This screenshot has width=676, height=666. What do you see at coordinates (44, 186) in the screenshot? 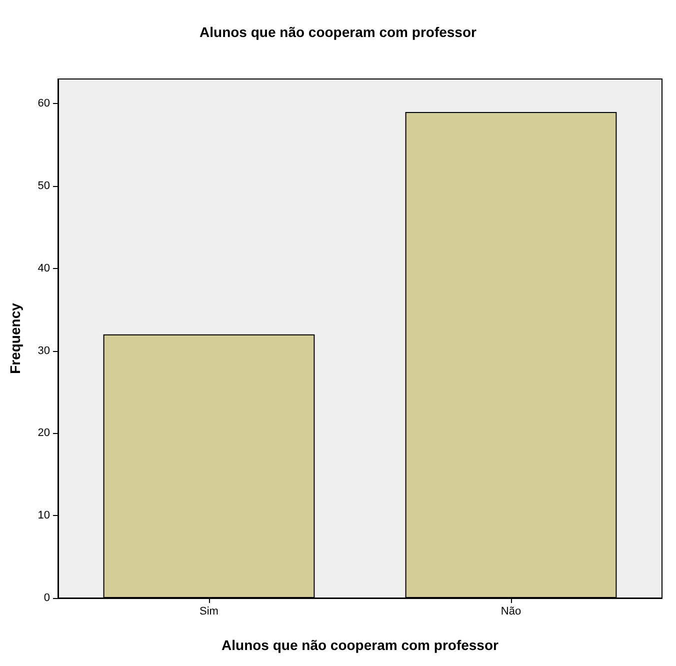
I see `y-tick-label: 50` at bounding box center [44, 186].